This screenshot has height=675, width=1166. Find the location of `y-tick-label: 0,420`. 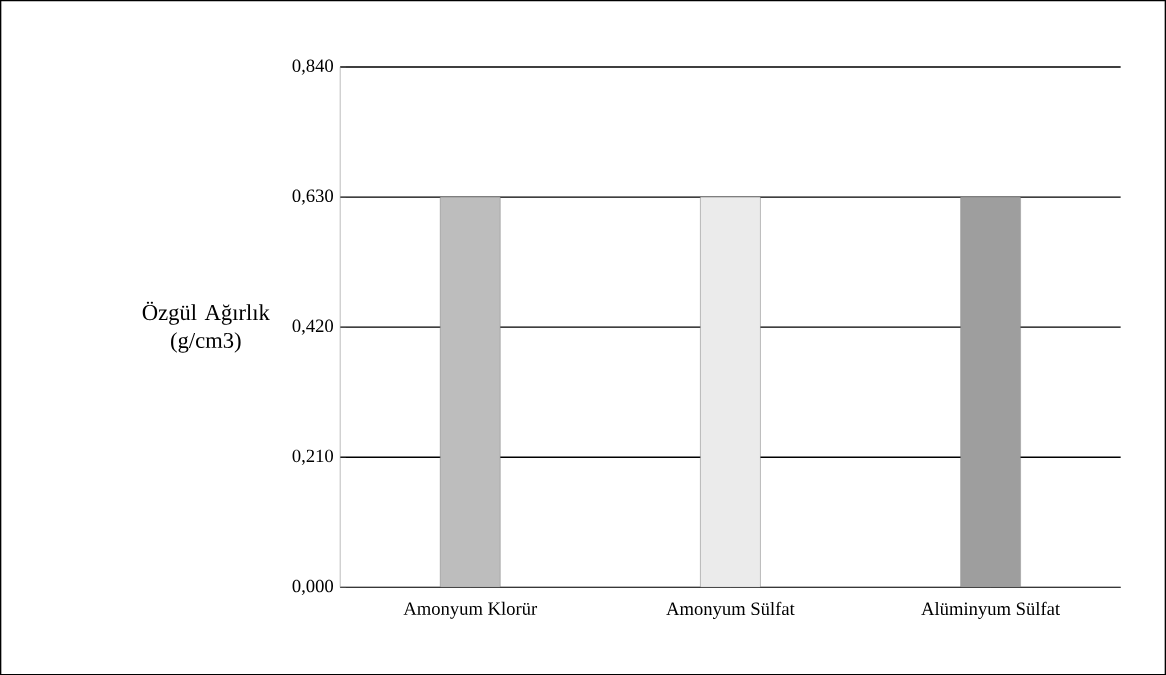

y-tick-label: 0,420 is located at coordinates (313, 327).